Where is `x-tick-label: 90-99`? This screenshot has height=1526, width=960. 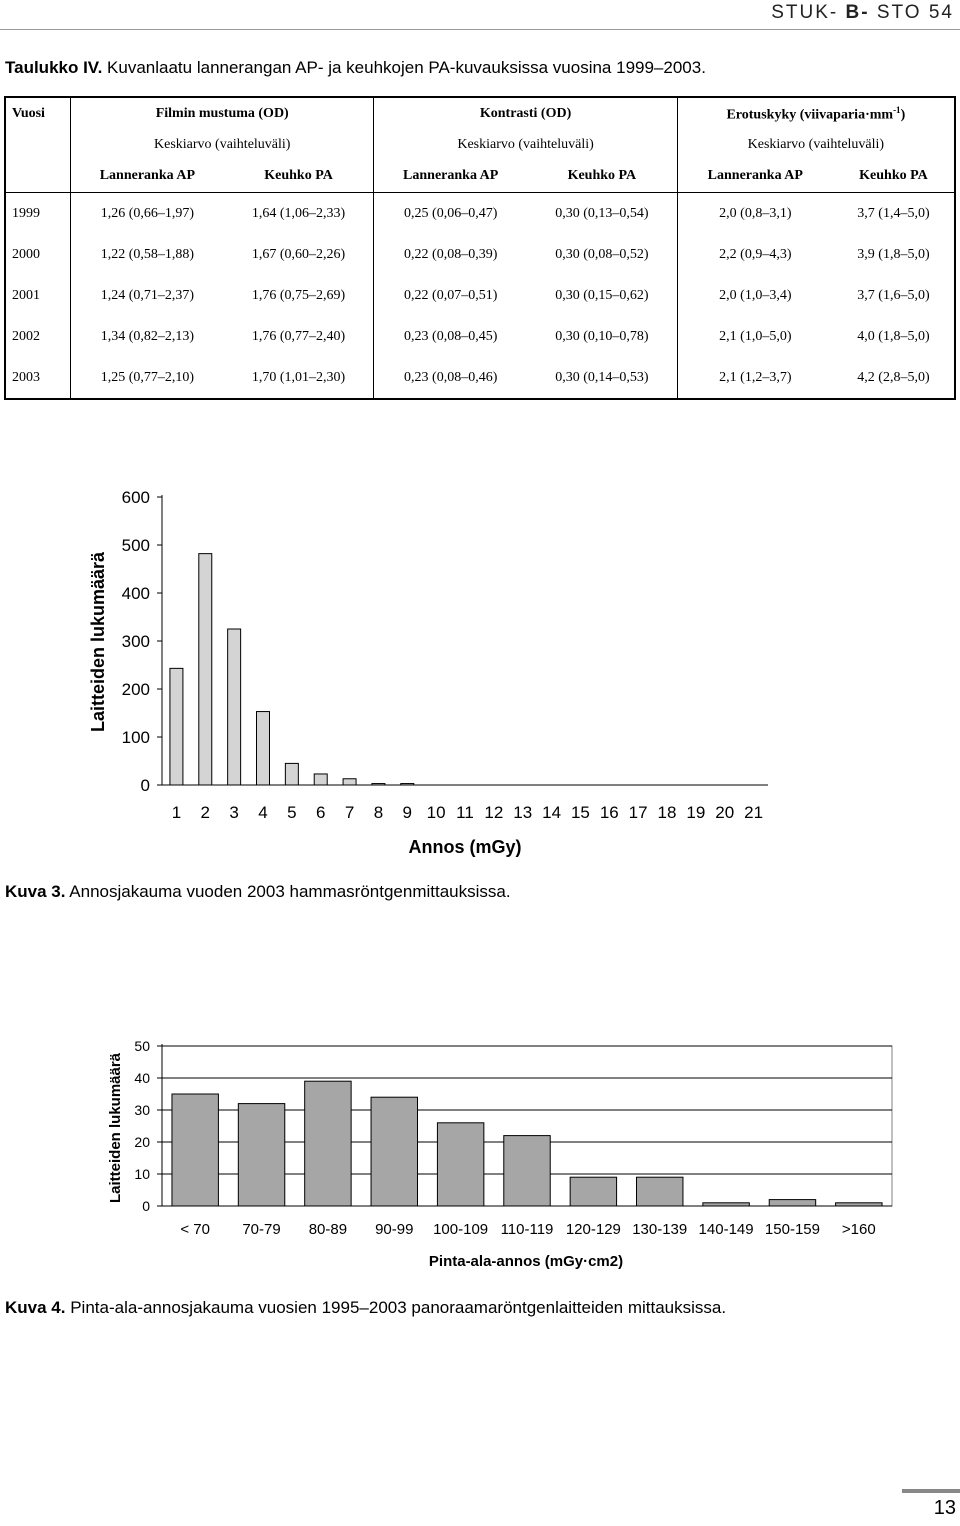 x-tick-label: 90-99 is located at coordinates (394, 1229).